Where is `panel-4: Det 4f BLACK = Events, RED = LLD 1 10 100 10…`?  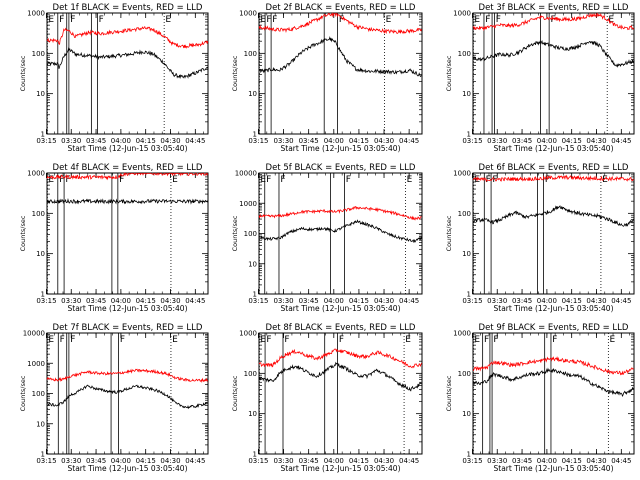 panel-4: Det 4f BLACK = Events, RED = LLD 1 10 100 10… is located at coordinates (114, 238).